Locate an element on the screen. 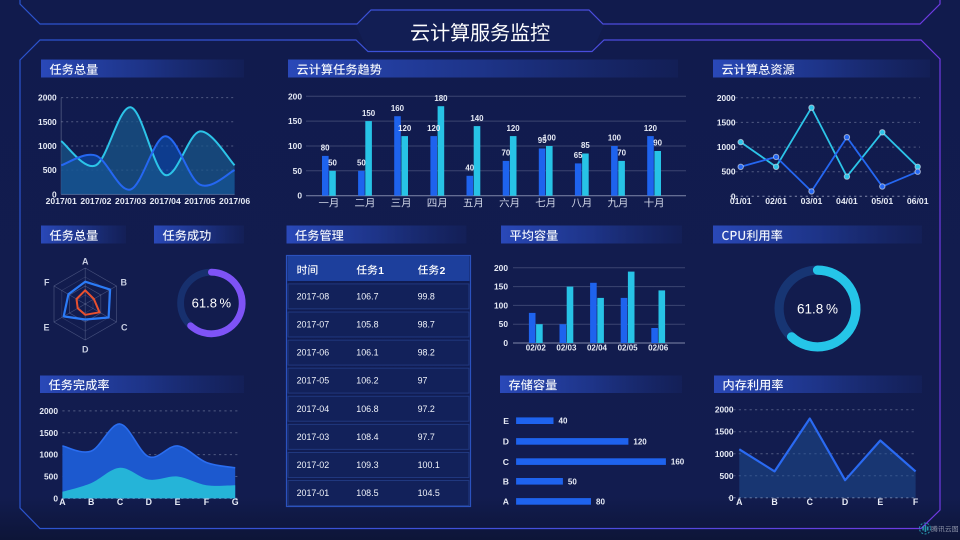  svg-text: 02/04 is located at coordinates (597, 347).